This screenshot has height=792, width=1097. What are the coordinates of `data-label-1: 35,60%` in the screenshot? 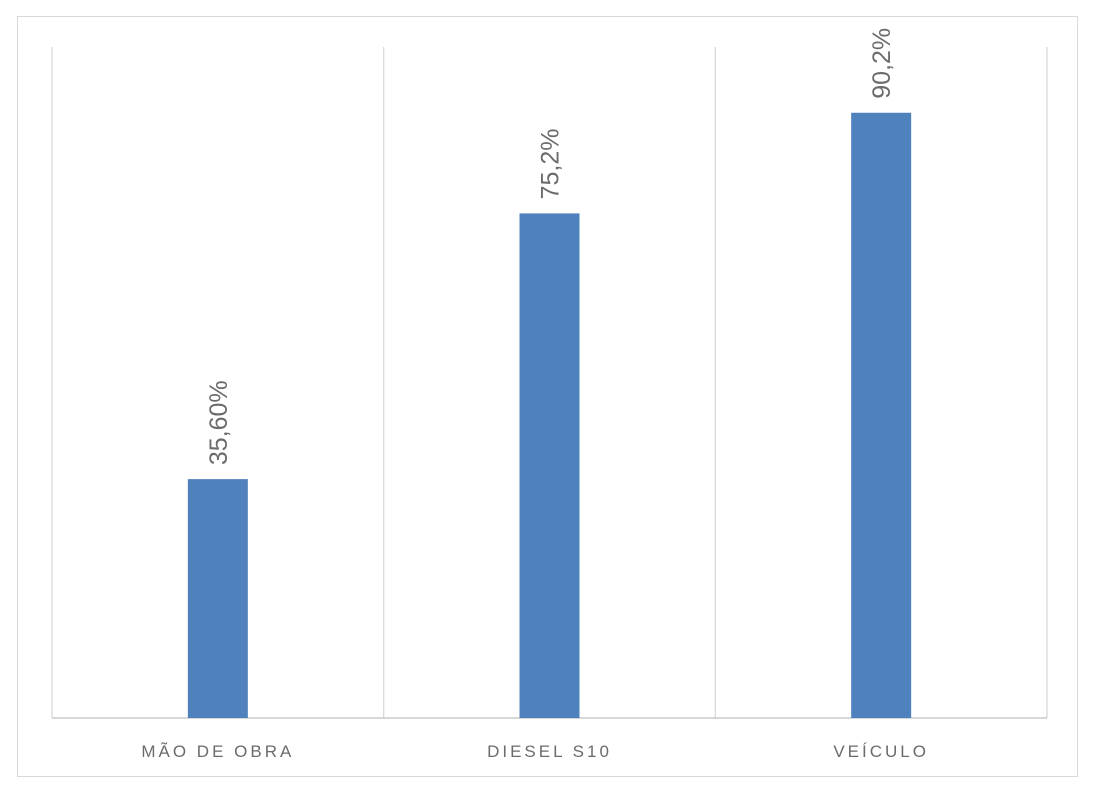 It's located at (219, 422).